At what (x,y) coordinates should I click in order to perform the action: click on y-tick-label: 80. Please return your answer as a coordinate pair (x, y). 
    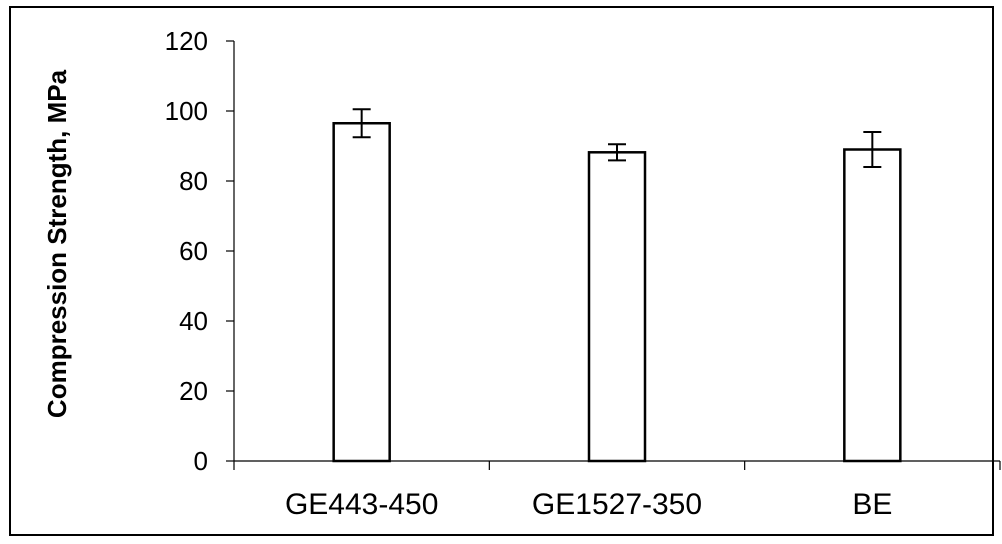
    Looking at the image, I should click on (193, 181).